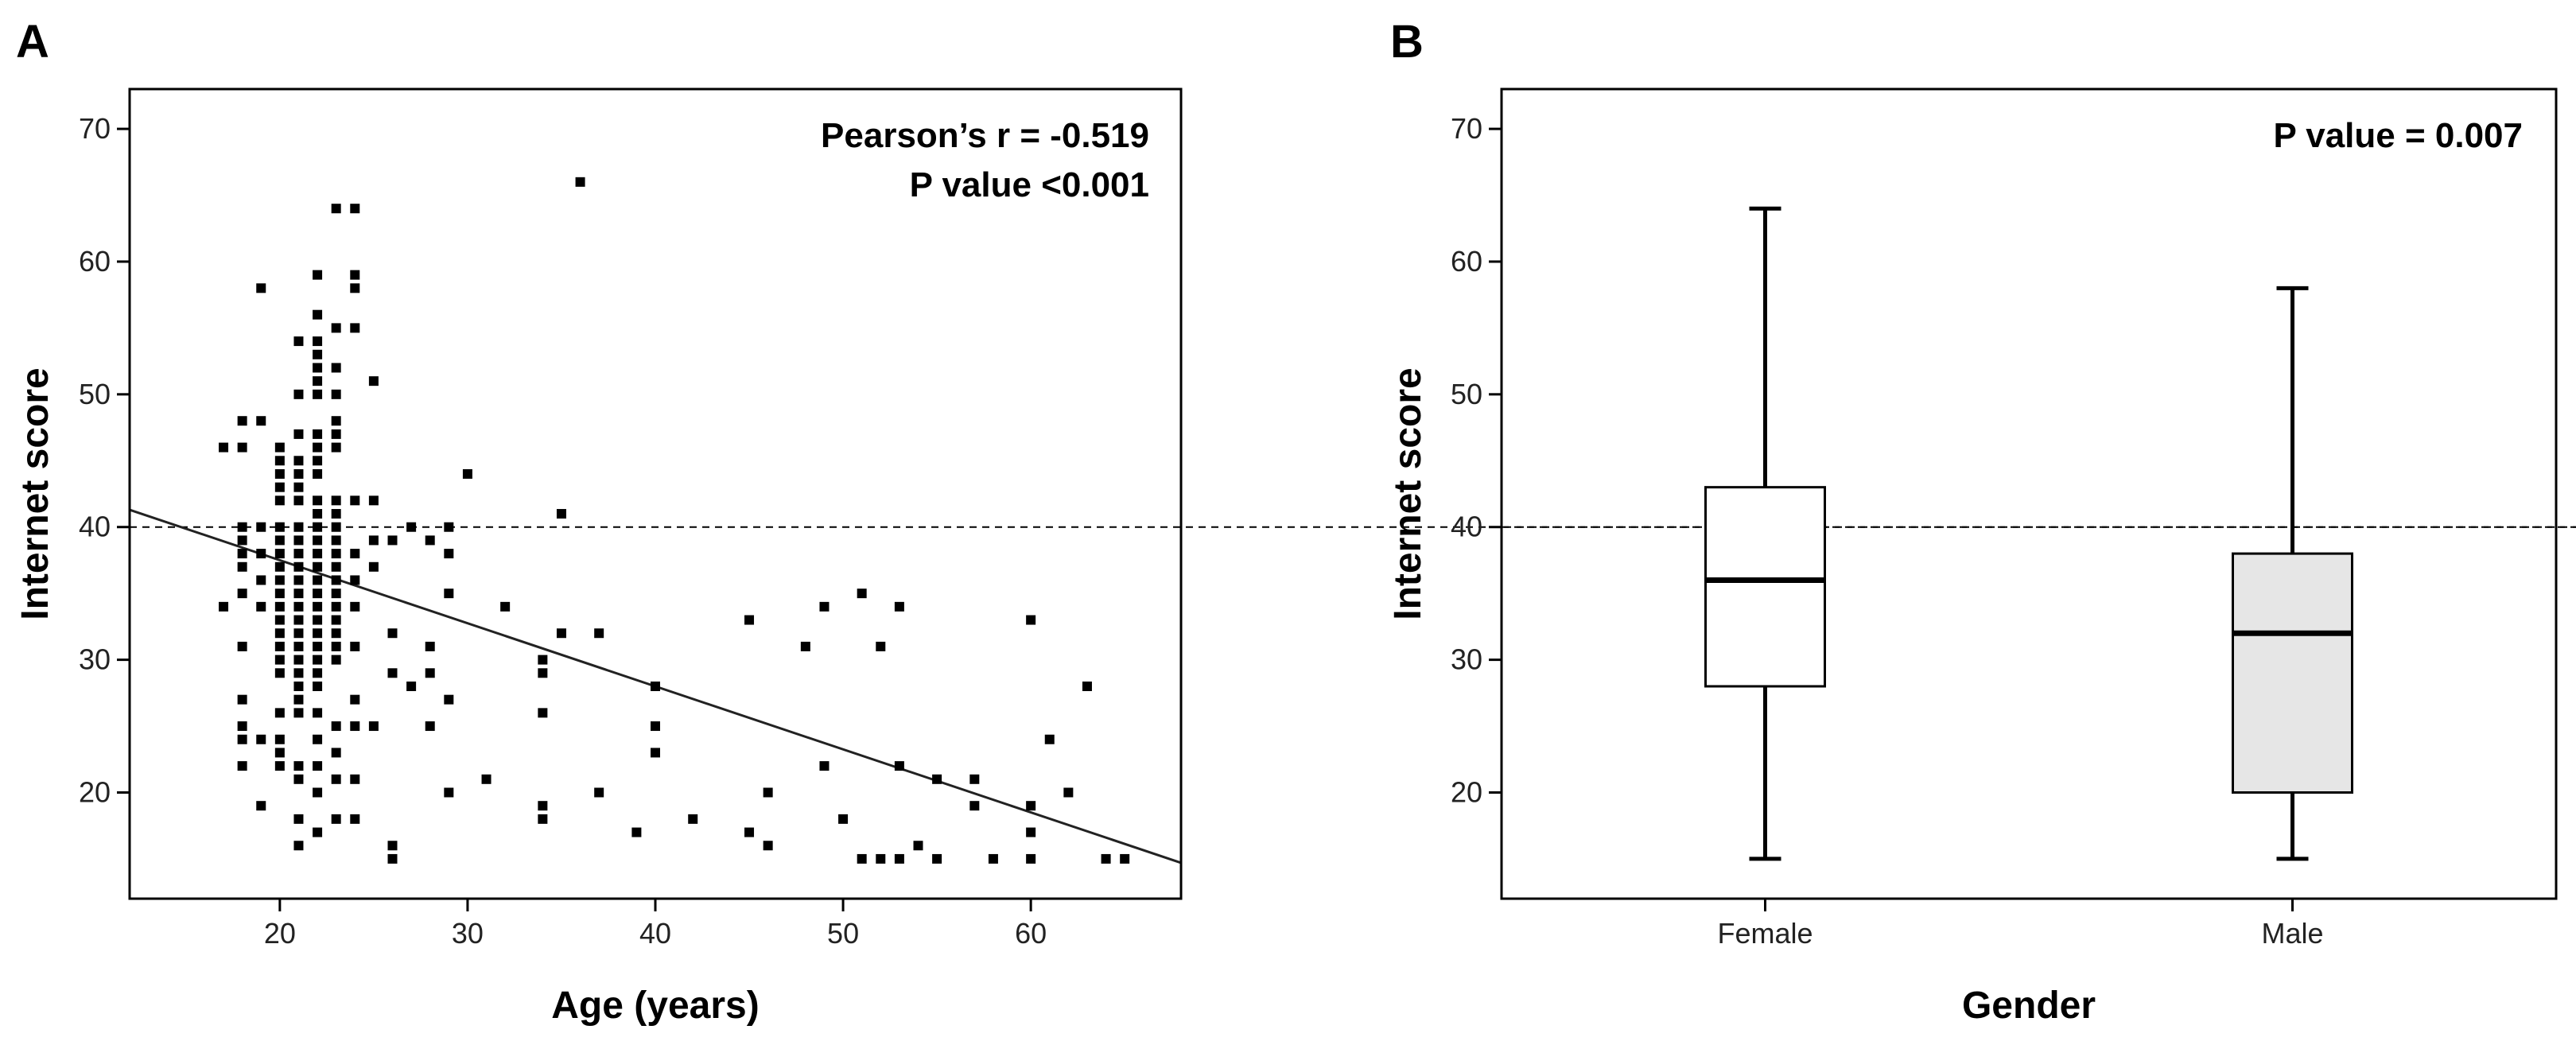 The image size is (2576, 1045). I want to click on y-tick-label-a: 70, so click(95, 128).